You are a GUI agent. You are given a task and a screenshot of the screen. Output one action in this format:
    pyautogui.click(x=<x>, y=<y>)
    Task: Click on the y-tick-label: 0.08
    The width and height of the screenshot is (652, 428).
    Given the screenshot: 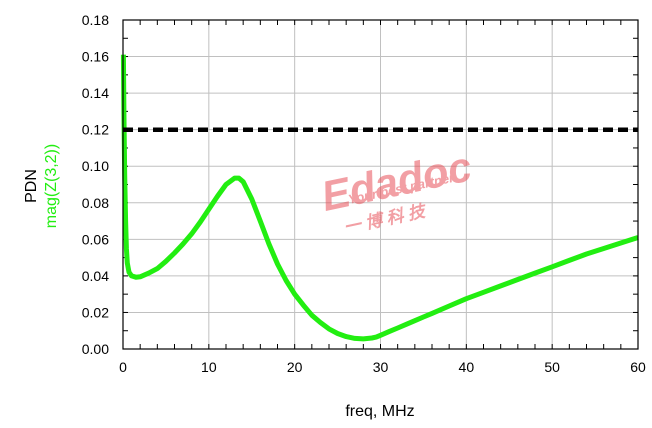 What is the action you would take?
    pyautogui.click(x=95, y=203)
    